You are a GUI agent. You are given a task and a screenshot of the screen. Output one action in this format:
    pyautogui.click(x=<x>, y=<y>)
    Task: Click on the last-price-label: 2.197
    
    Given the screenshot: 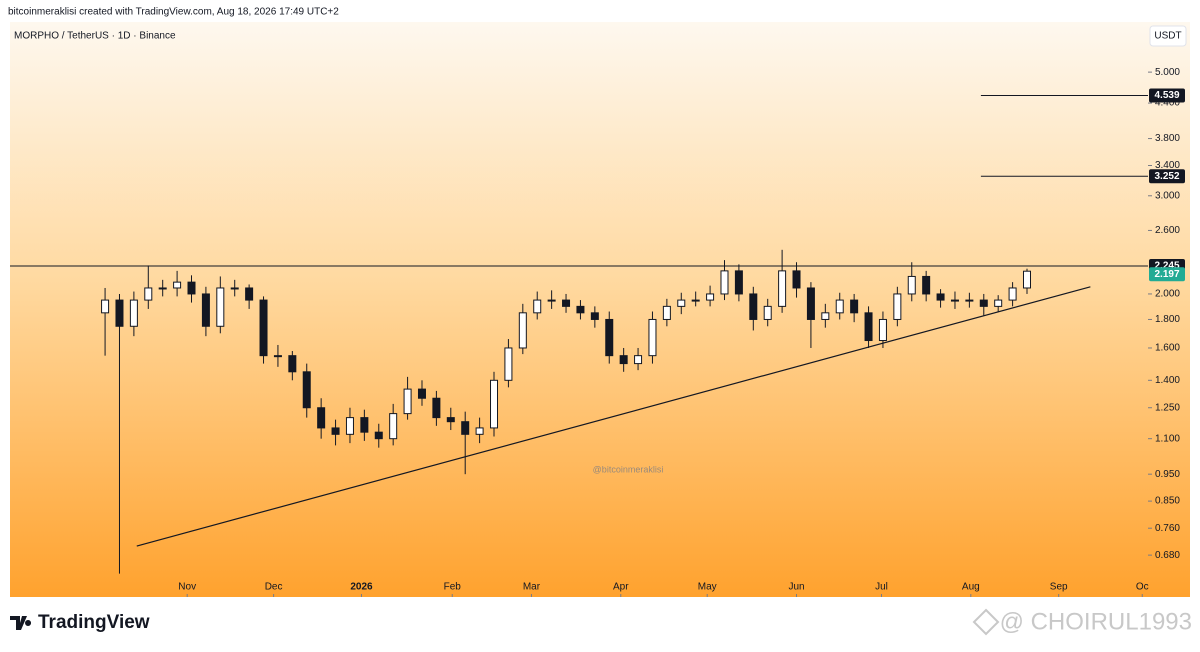 What is the action you would take?
    pyautogui.click(x=1166, y=274)
    